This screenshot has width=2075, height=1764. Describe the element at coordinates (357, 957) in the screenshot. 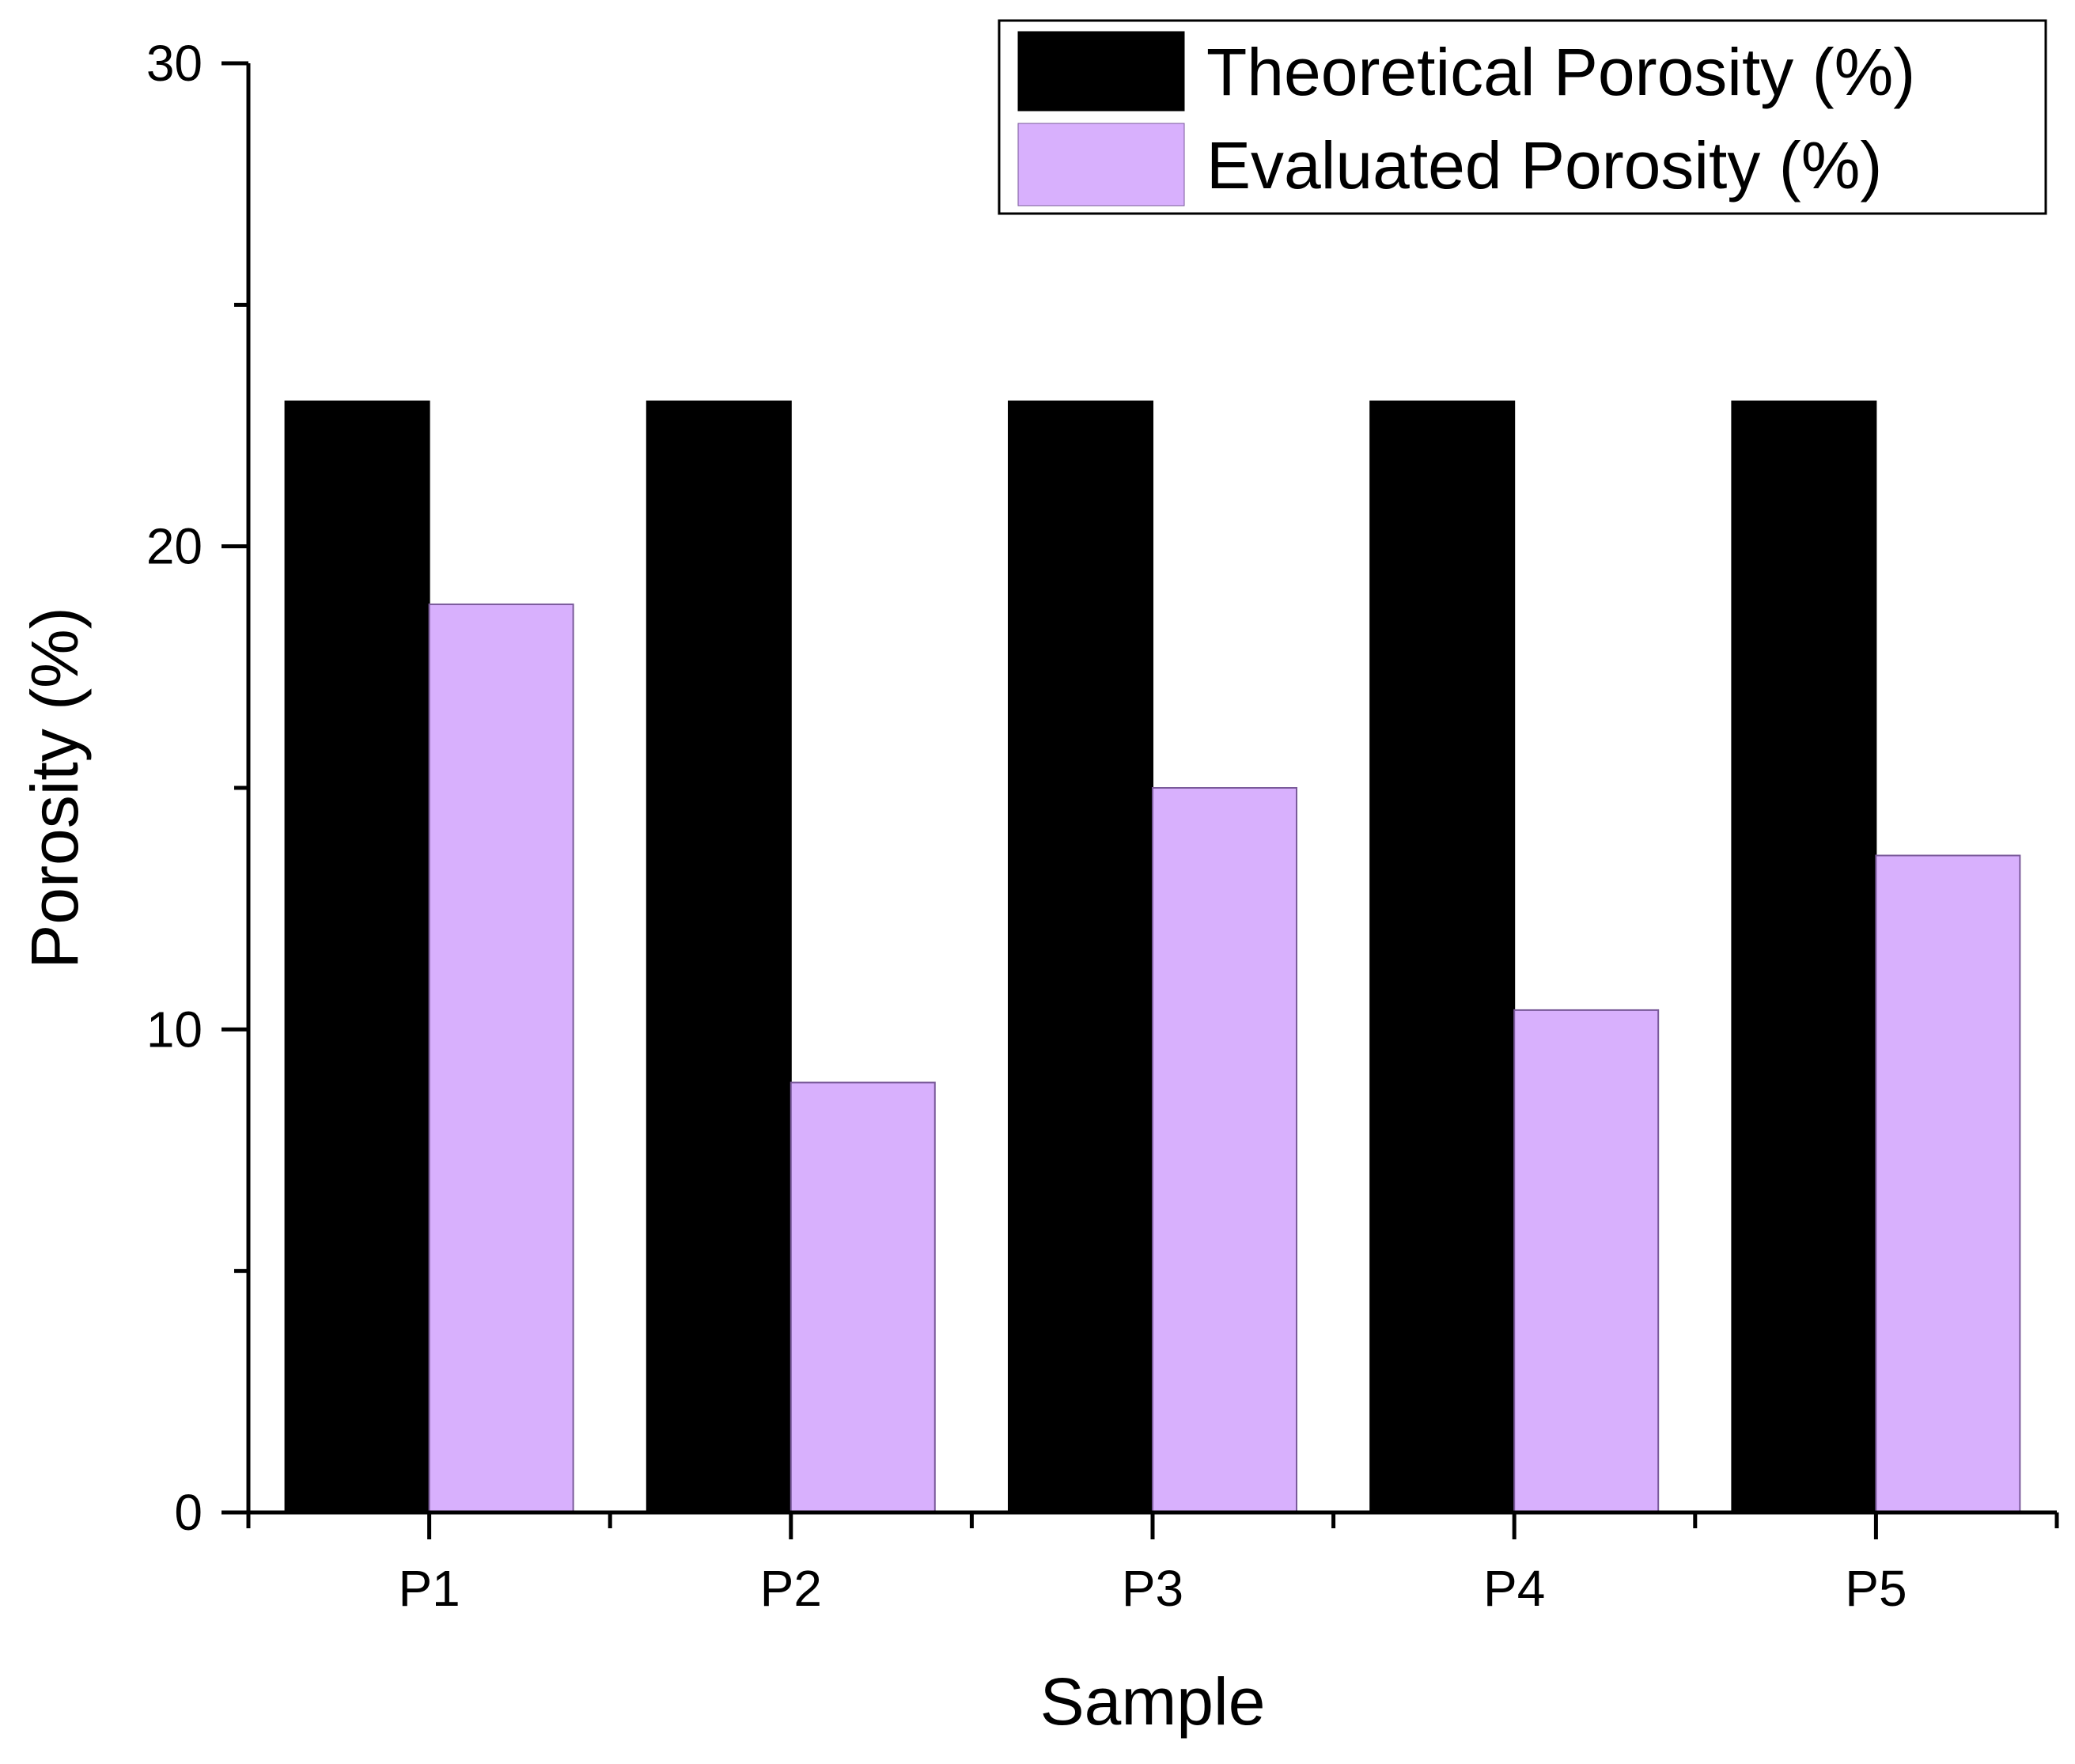

I see `bar-theoretical-p1` at that location.